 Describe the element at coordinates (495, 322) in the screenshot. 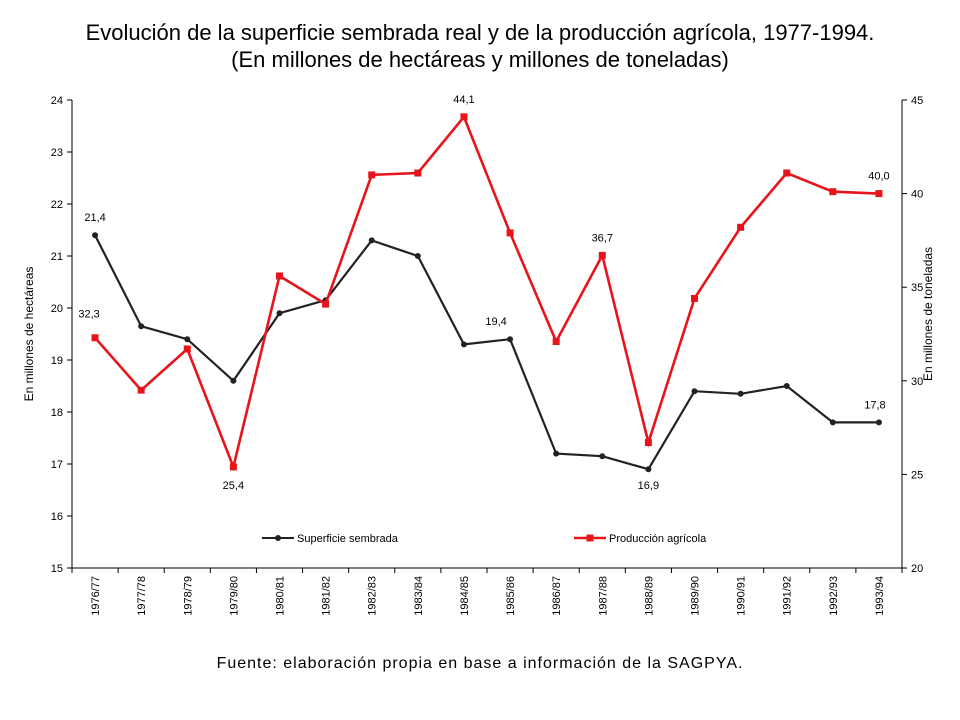

I see `data-label: 19,4` at that location.